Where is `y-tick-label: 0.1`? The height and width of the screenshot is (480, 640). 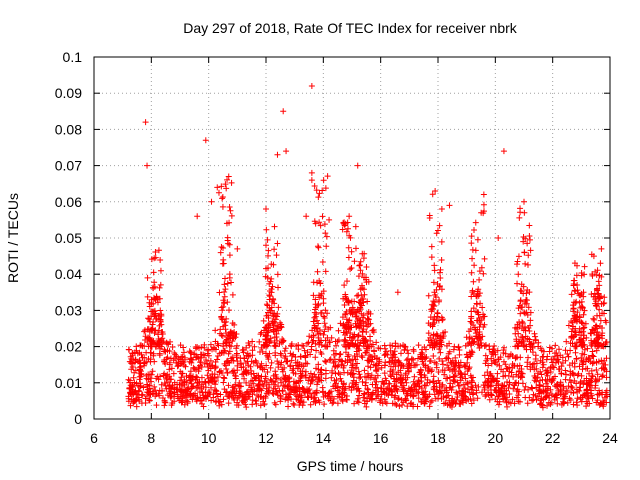 y-tick-label: 0.1 is located at coordinates (73, 57).